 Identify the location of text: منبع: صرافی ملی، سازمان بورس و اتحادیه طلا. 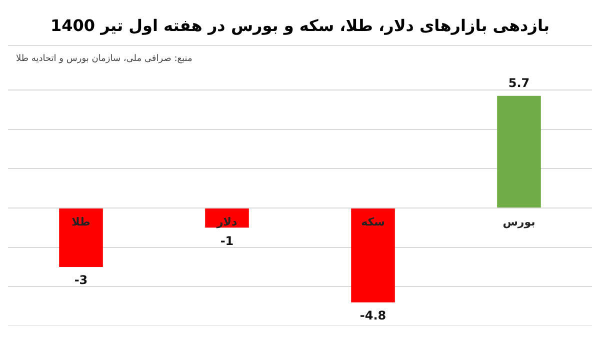
(104, 58).